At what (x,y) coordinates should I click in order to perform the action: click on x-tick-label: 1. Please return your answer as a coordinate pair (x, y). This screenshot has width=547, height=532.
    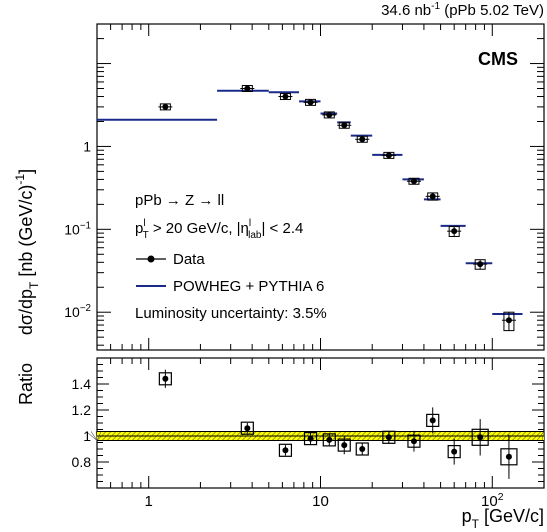
    Looking at the image, I should click on (149, 501).